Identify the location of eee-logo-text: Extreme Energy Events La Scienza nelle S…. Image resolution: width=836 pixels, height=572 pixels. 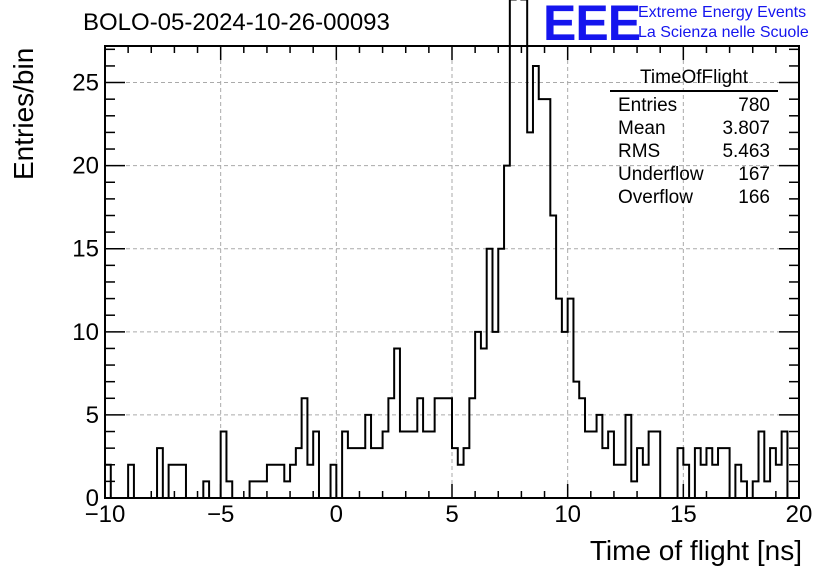
(723, 23).